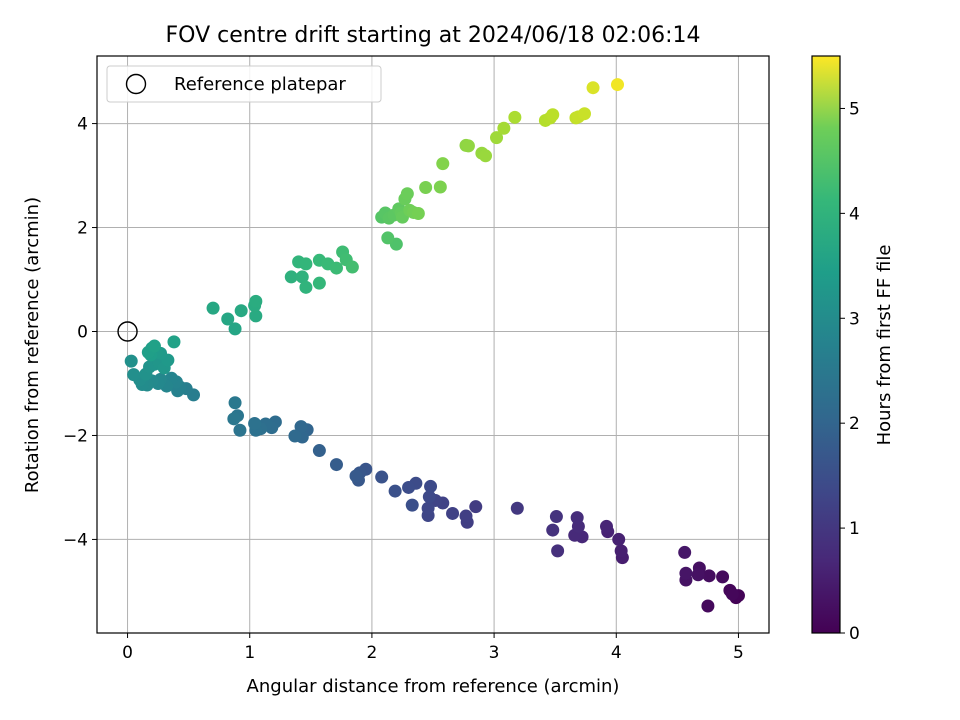  Describe the element at coordinates (82, 229) in the screenshot. I see `y-tick-label: 2` at that location.